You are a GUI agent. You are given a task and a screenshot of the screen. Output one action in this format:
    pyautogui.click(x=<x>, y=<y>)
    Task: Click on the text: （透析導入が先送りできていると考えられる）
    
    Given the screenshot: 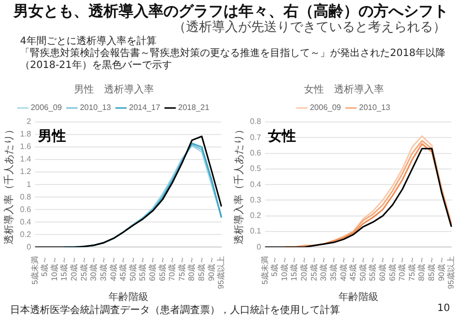 What is the action you would take?
    pyautogui.click(x=309, y=28)
    